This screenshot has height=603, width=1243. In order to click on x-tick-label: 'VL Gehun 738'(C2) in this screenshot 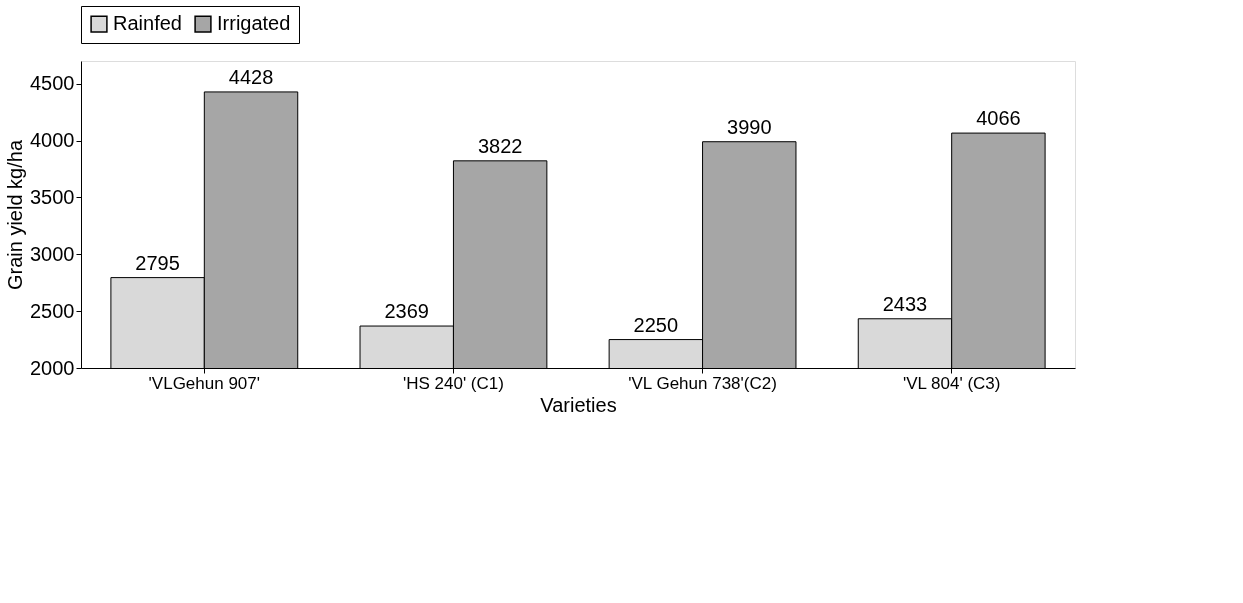, I will do `click(702, 383)`.